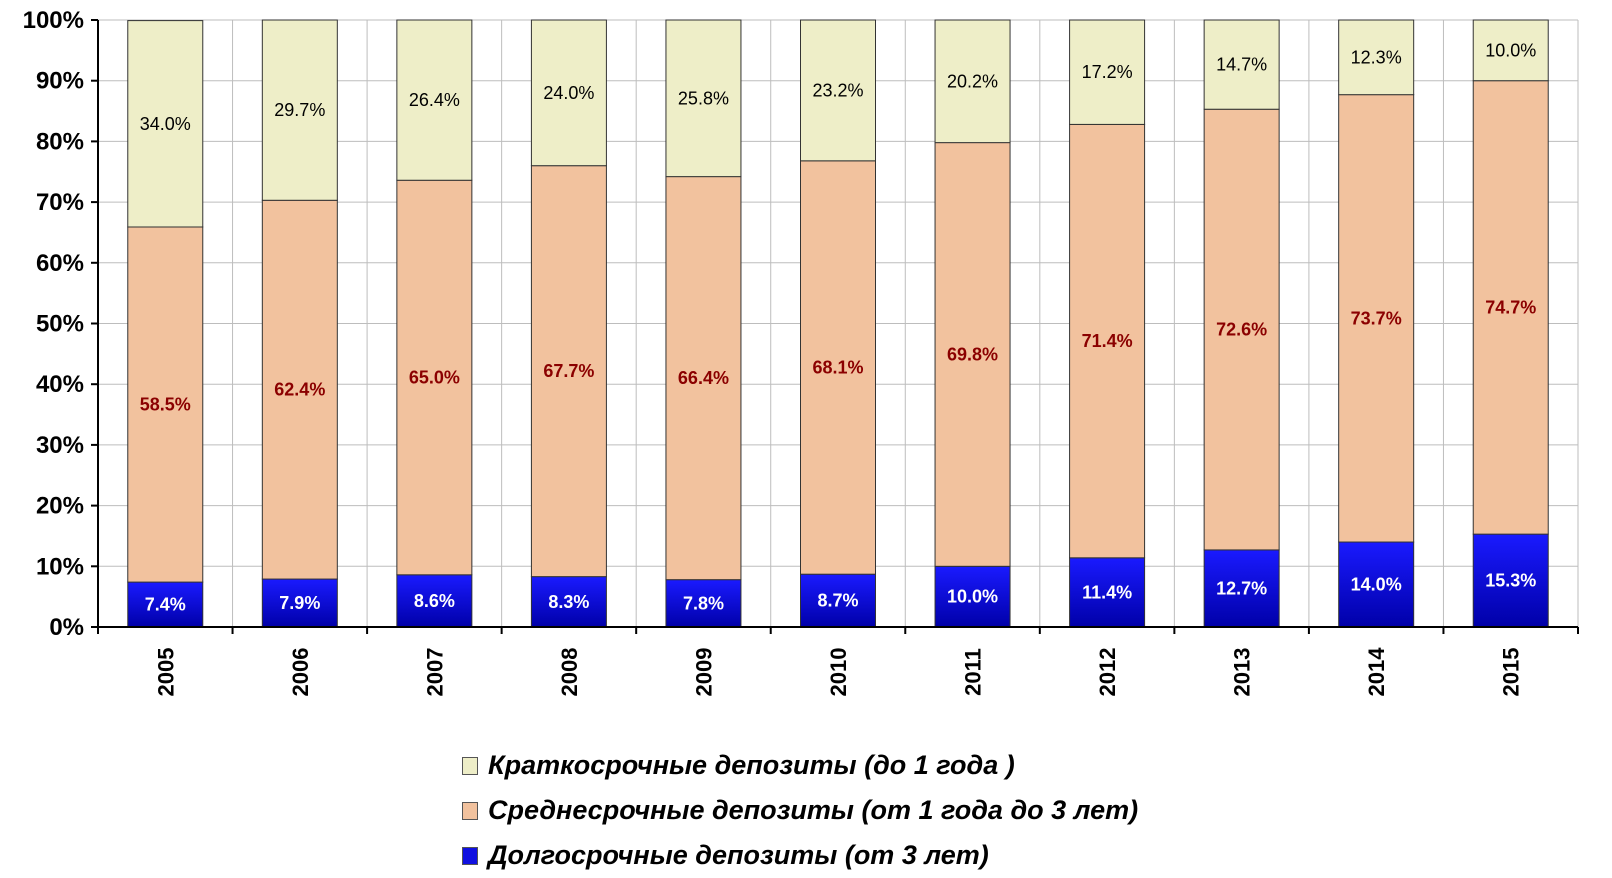 Image resolution: width=1612 pixels, height=878 pixels. I want to click on data-label: 24.0%, so click(568, 93).